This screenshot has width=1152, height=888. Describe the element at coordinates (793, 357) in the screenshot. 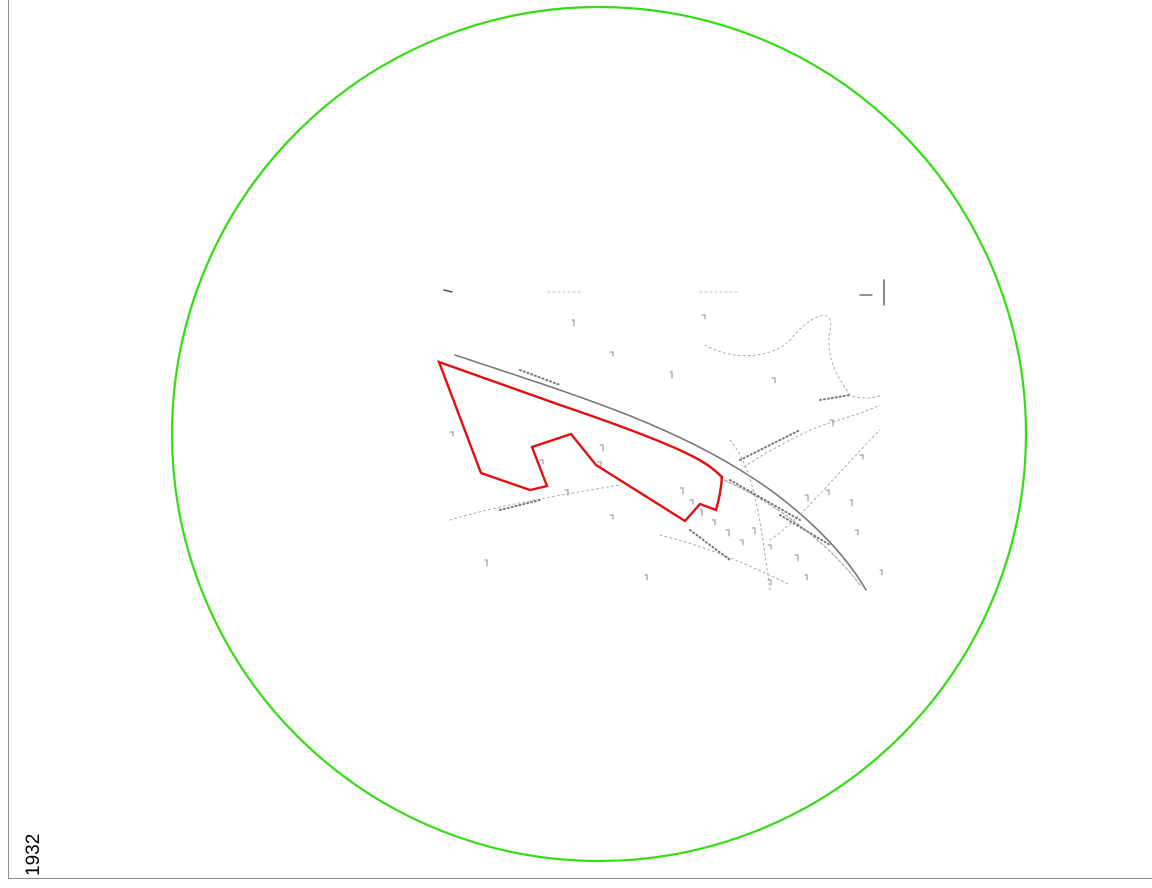

I see `stream-line` at that location.